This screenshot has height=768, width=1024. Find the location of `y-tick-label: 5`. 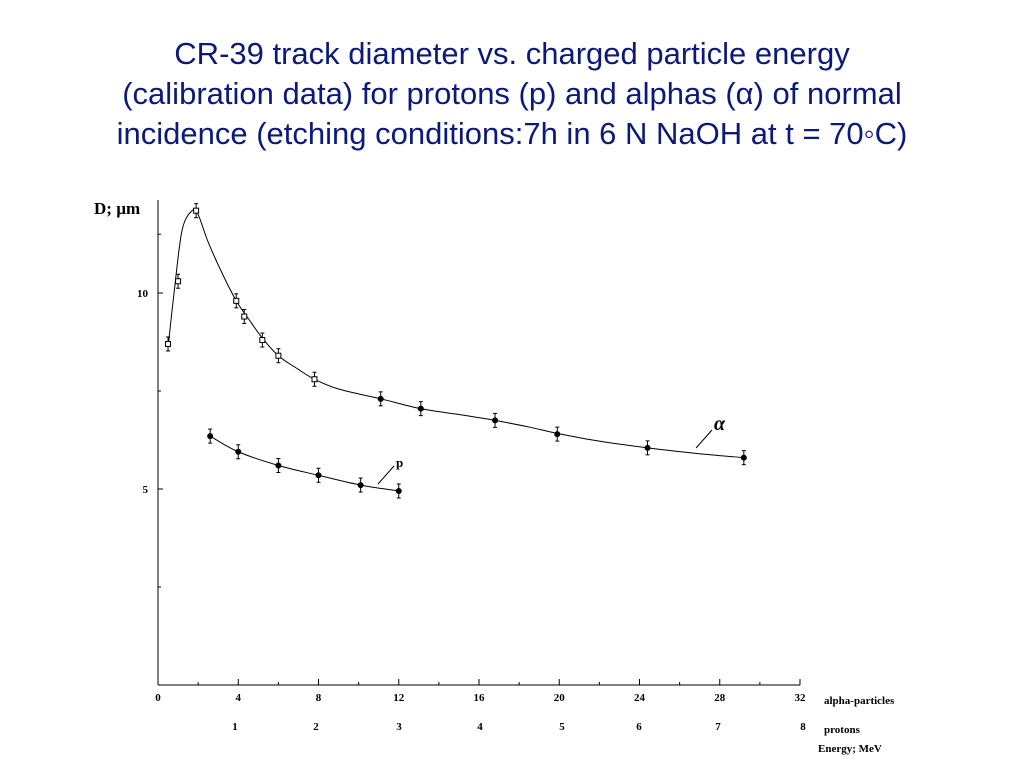

y-tick-label: 5 is located at coordinates (146, 490).